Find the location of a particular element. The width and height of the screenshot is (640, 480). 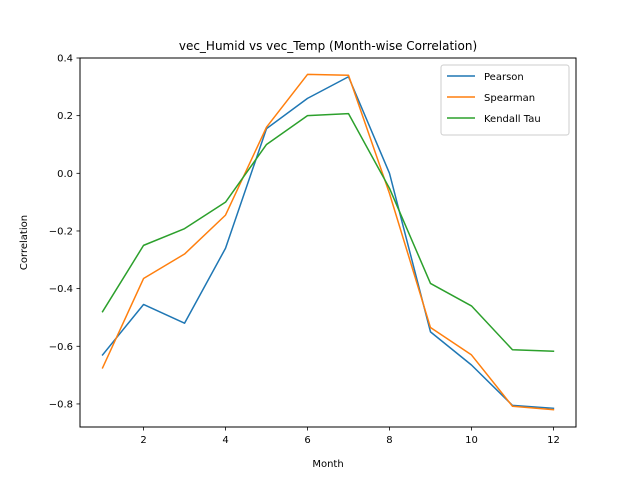

y-axis-ticks: −0.8 −0.6 −0.4 −0.2 0.0 0.2 0.4 is located at coordinates (64, 232).